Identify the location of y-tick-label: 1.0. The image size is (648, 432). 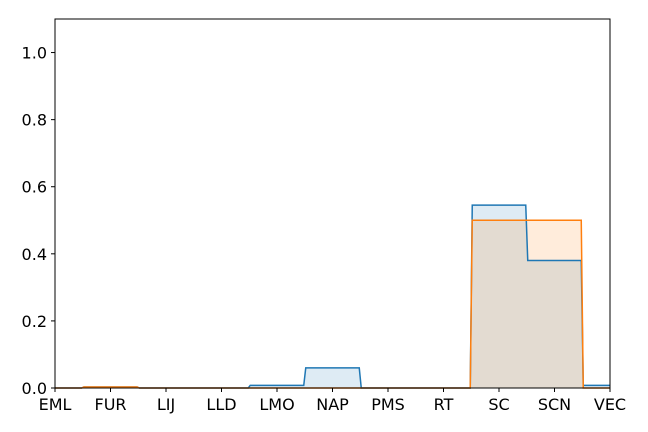
(34, 53).